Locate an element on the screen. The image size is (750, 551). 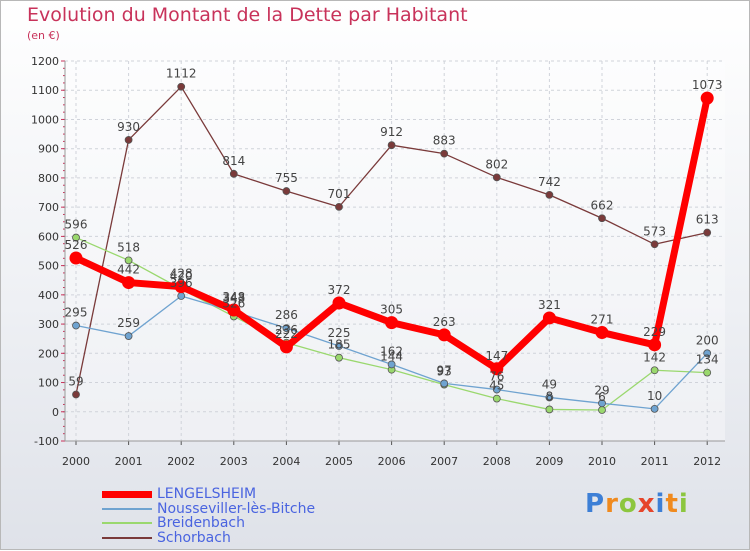
proxiti-logo: Proxiti is located at coordinates (637, 504).